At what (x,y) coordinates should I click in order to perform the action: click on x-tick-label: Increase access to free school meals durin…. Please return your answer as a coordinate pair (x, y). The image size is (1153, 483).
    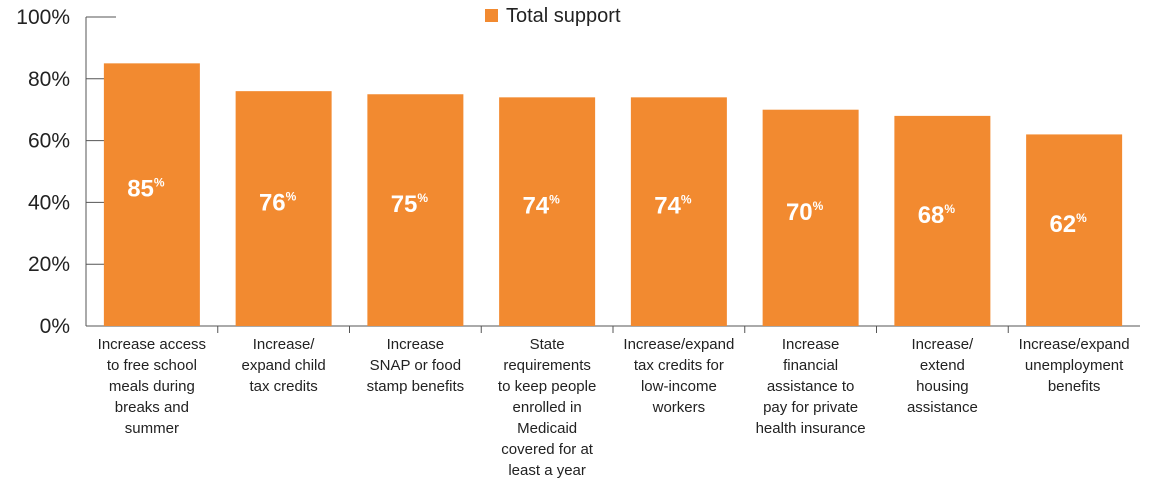
    Looking at the image, I should click on (152, 386).